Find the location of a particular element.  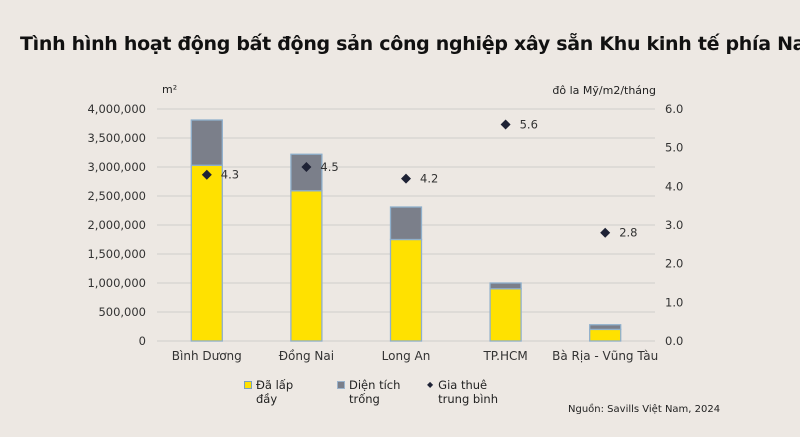

rent-data-label: 2.8 is located at coordinates (628, 233).